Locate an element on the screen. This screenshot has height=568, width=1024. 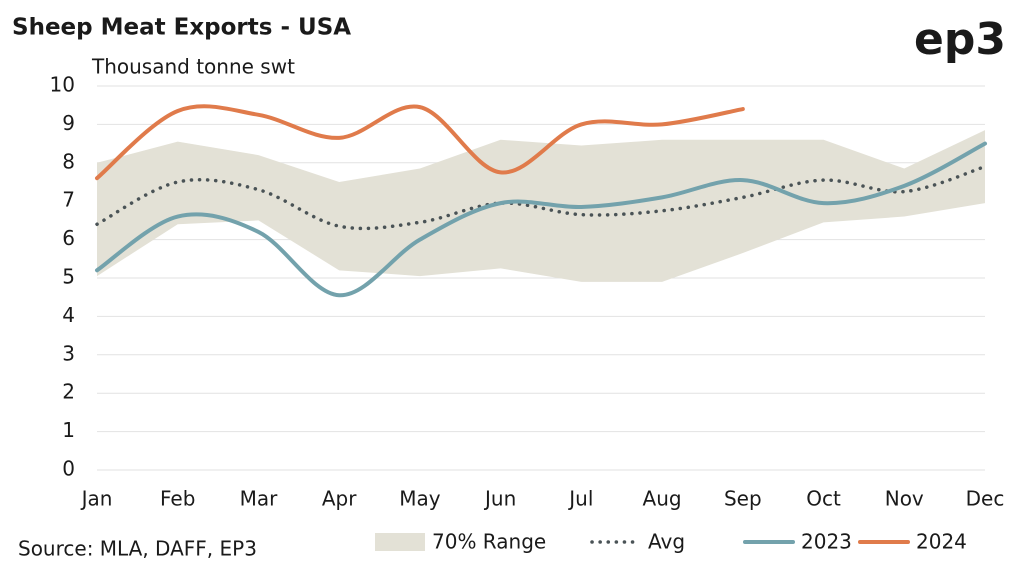
x-tick-label: Apr is located at coordinates (339, 499).